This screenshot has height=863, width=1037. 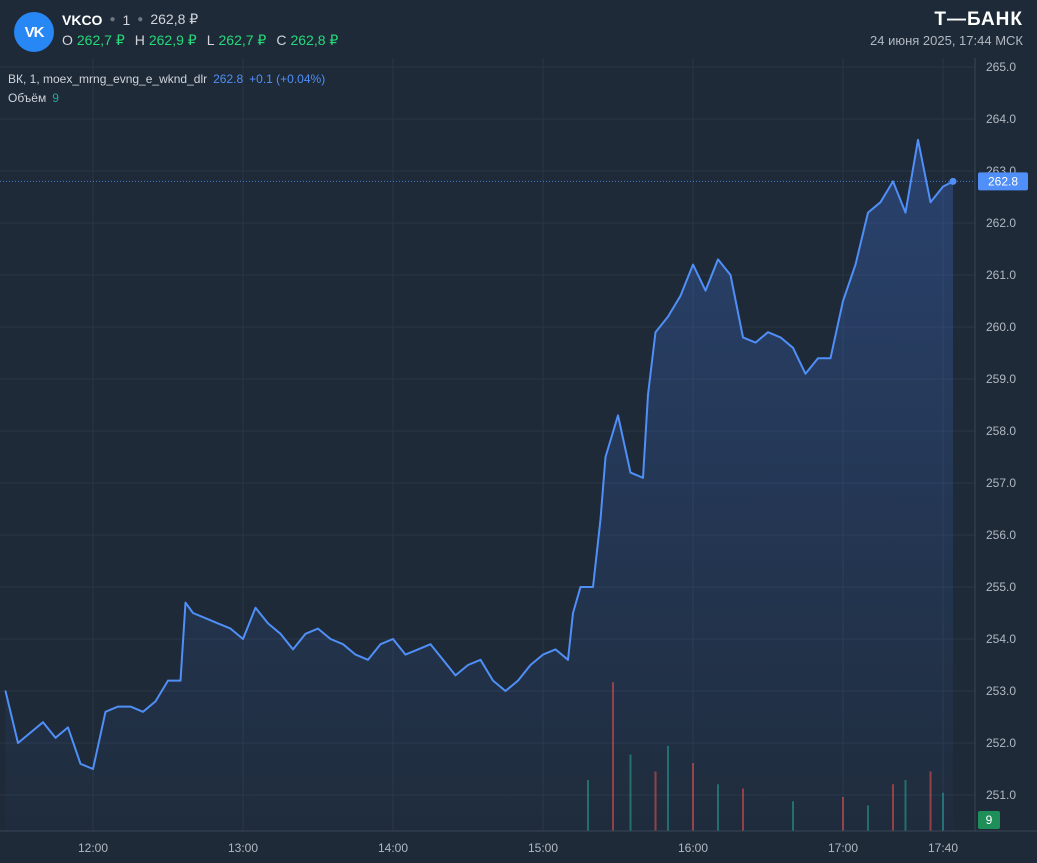 What do you see at coordinates (307, 40) in the screenshot?
I see `ohlc-close: C 262,8 ₽` at bounding box center [307, 40].